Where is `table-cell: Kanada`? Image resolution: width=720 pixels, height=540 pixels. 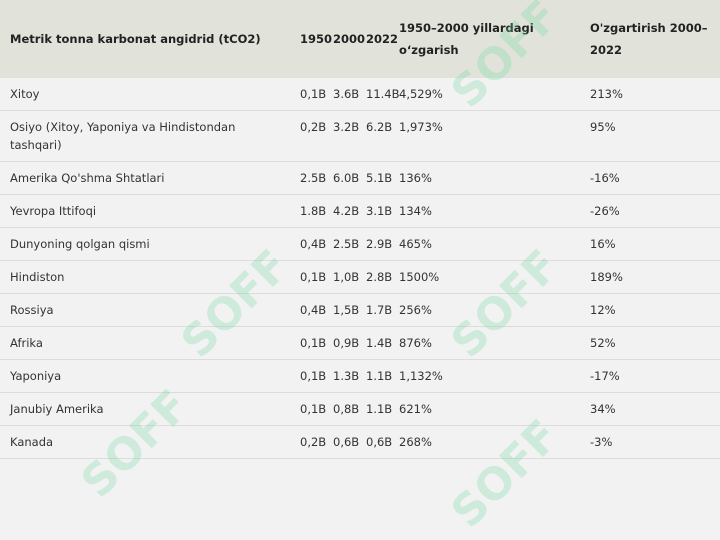 table-cell: Kanada is located at coordinates (150, 442).